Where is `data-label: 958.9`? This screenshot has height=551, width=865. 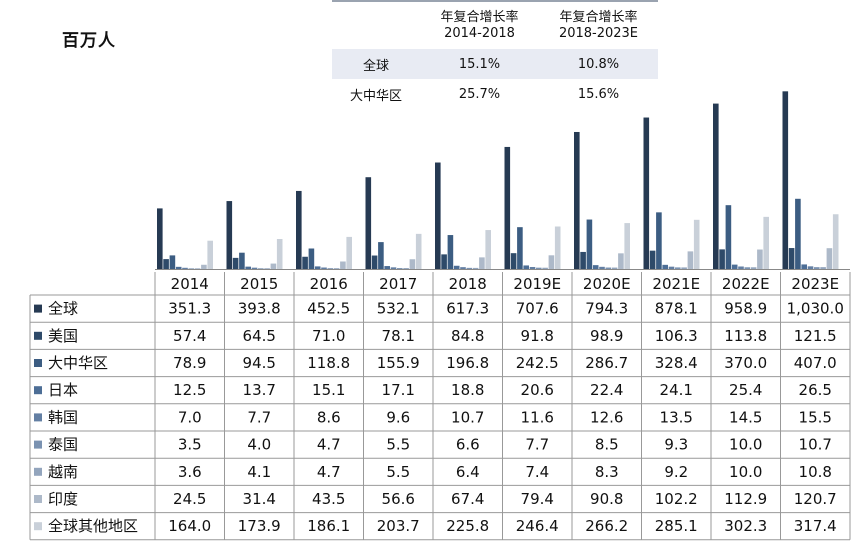
data-label: 958.9 is located at coordinates (745, 309).